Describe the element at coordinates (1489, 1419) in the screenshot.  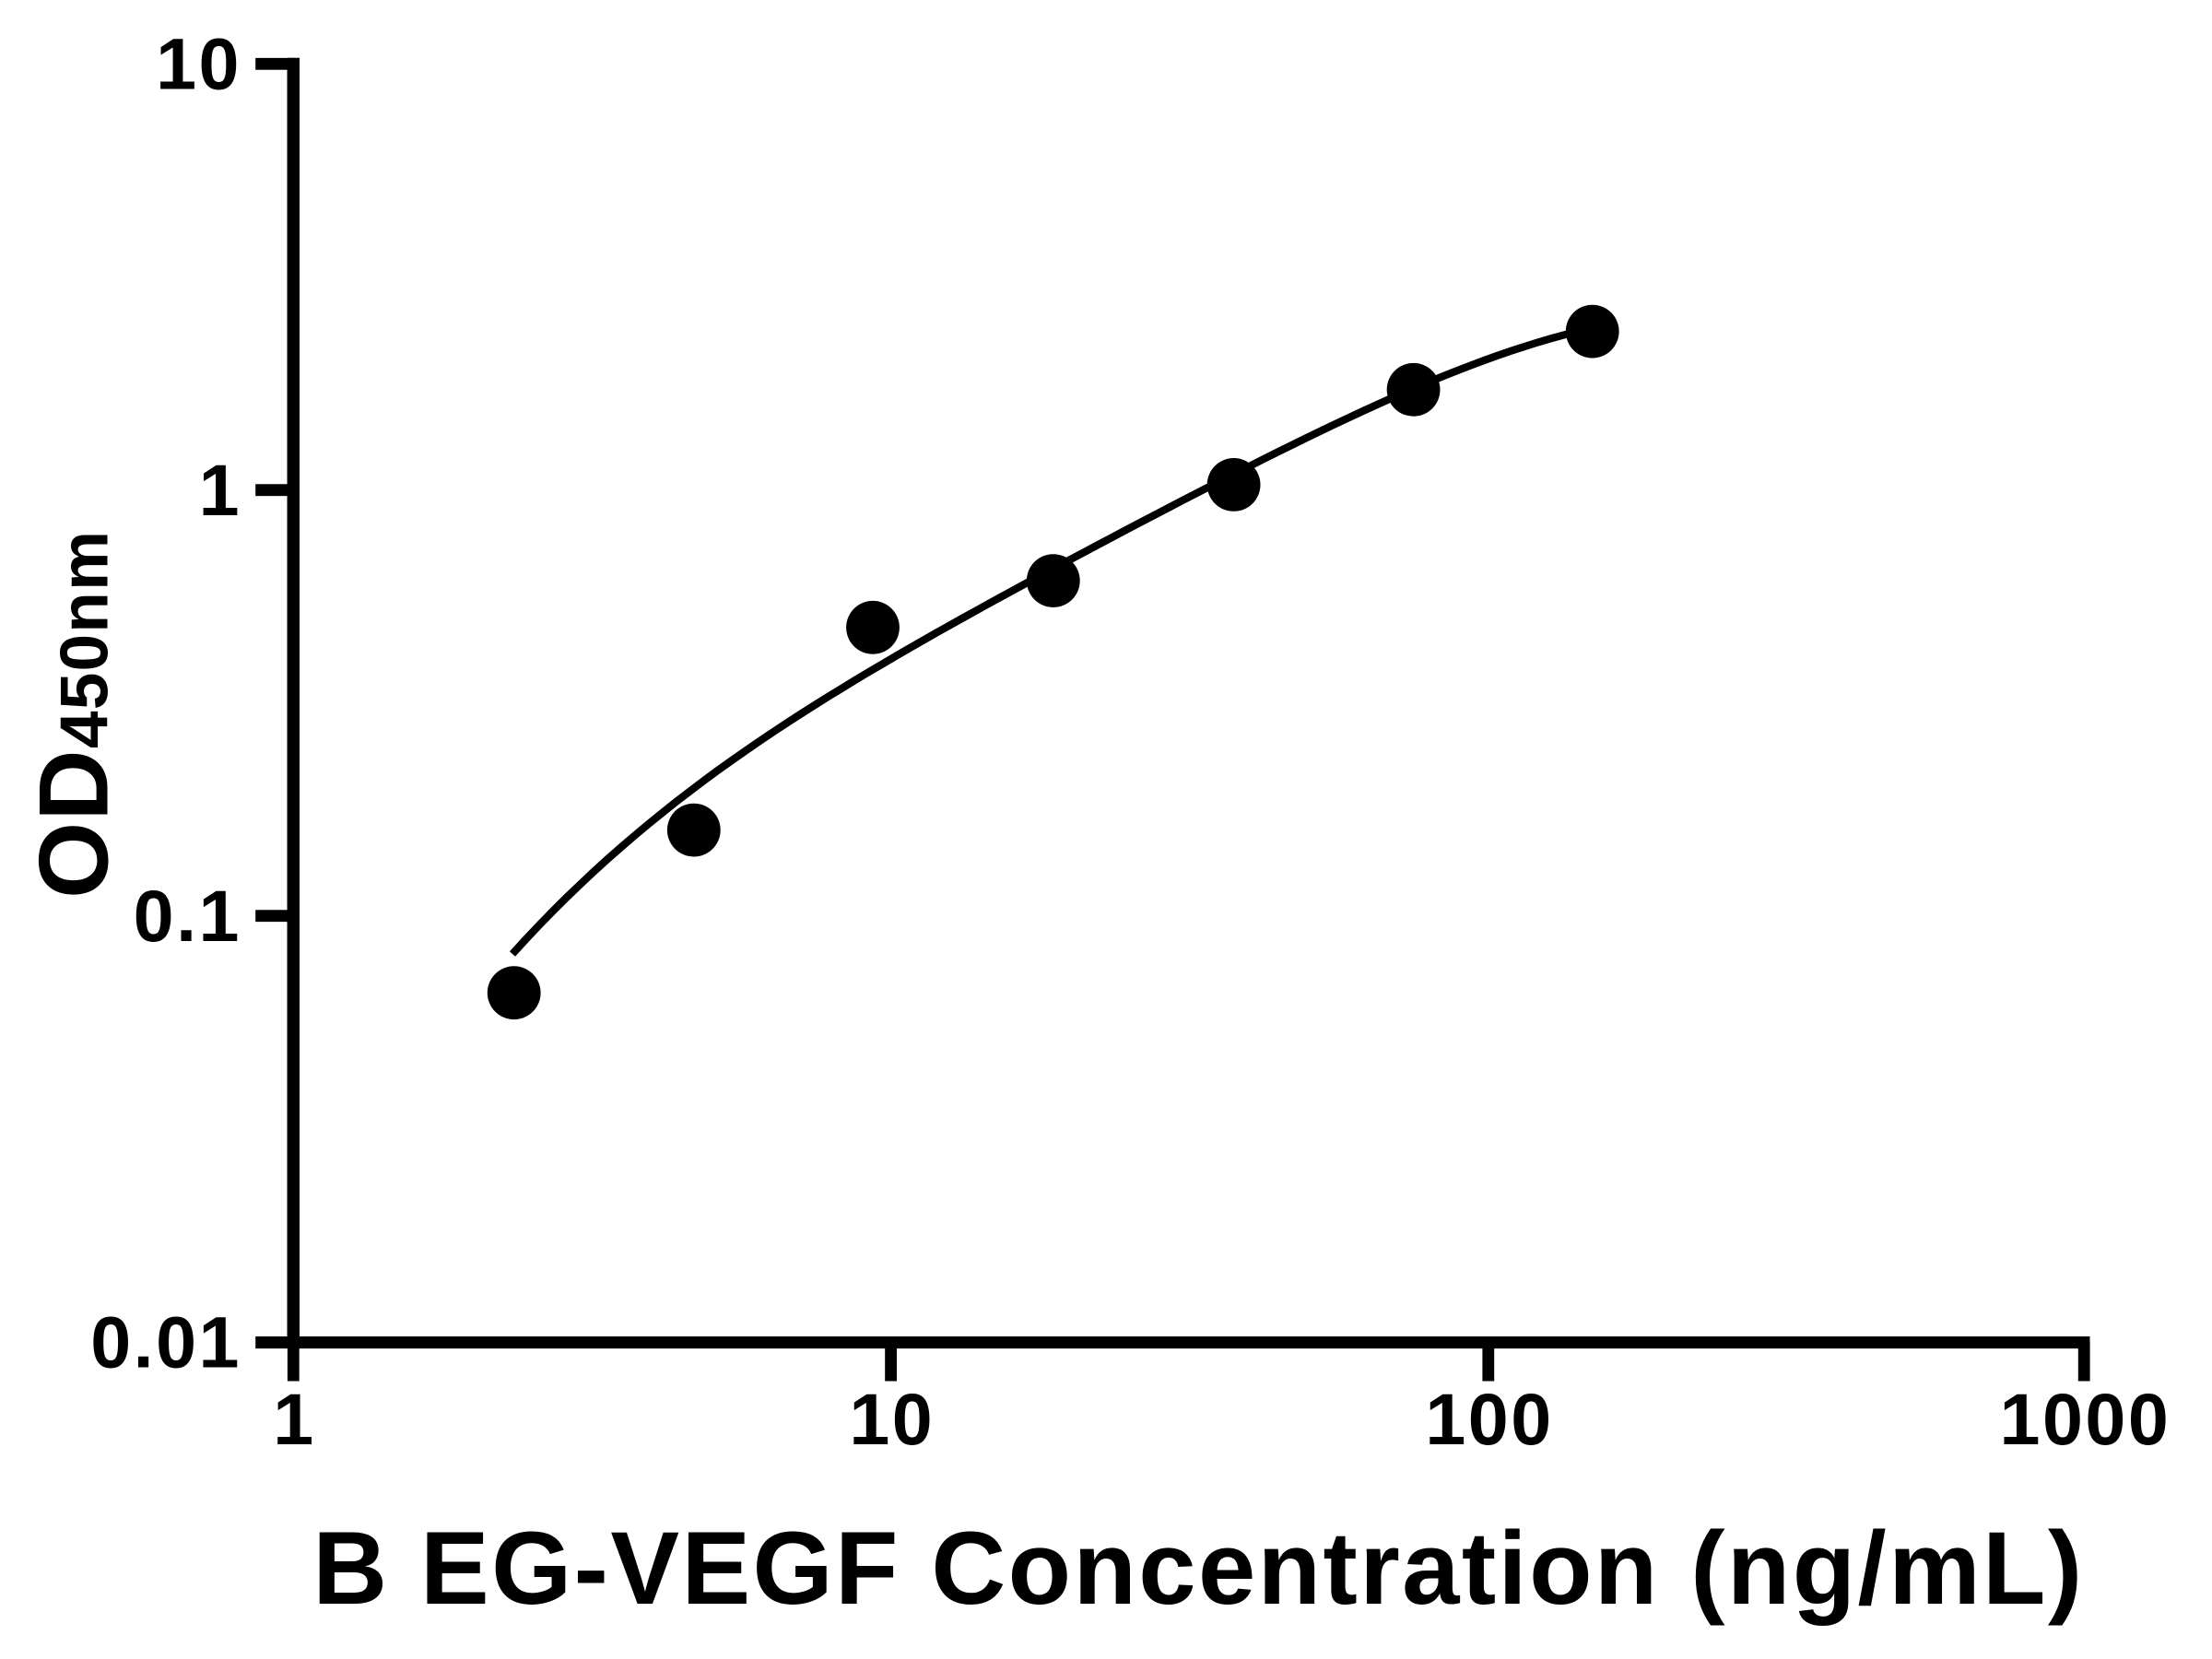
I see `svg-text: 100` at that location.